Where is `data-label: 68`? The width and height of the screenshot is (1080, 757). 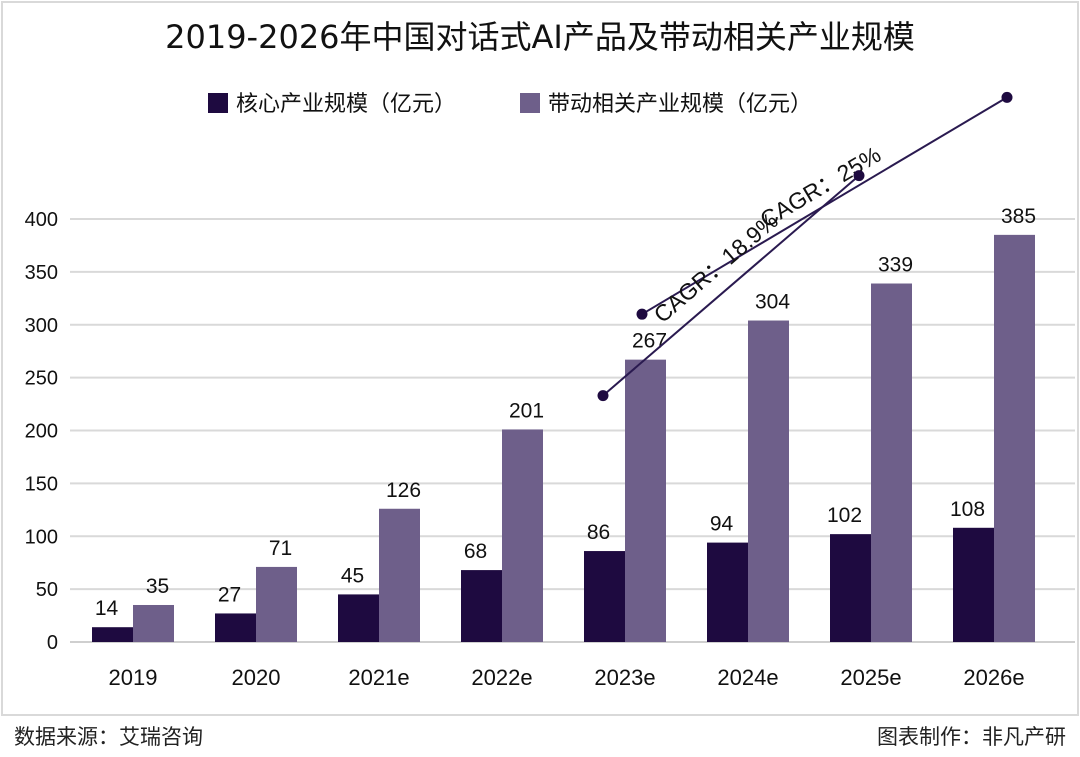
data-label: 68 is located at coordinates (475, 551).